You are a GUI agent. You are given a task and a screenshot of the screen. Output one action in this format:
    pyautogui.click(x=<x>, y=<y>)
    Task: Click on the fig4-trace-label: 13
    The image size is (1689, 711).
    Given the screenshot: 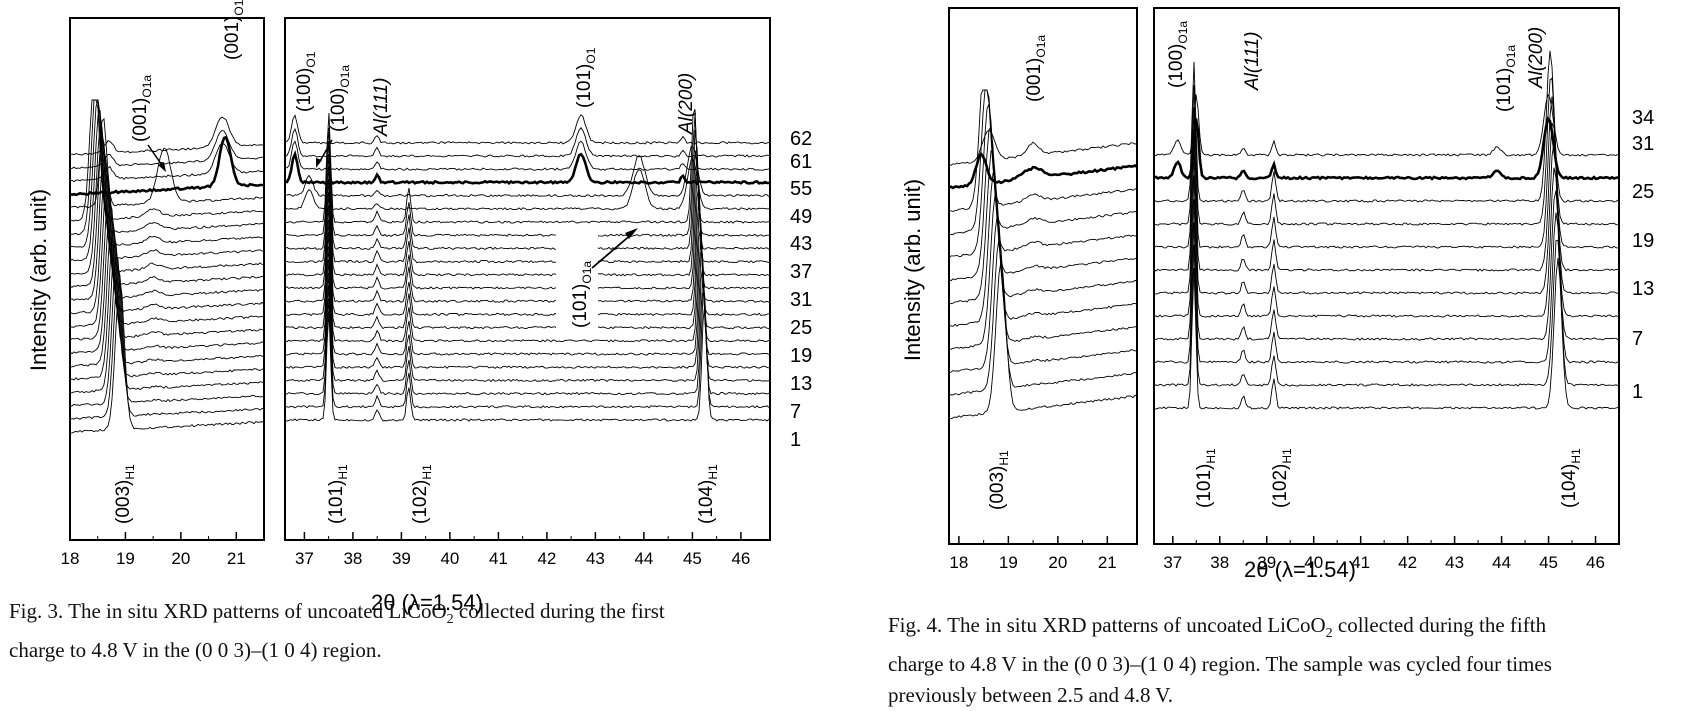 What is the action you would take?
    pyautogui.click(x=1643, y=289)
    